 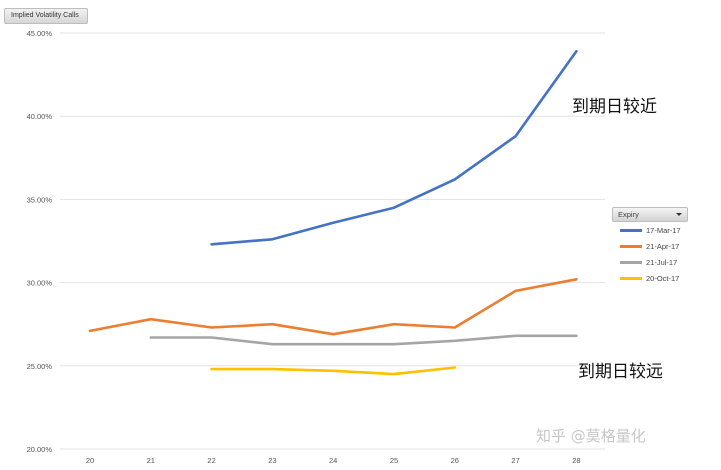 What do you see at coordinates (650, 214) in the screenshot?
I see `legend-header-button: Expiry` at bounding box center [650, 214].